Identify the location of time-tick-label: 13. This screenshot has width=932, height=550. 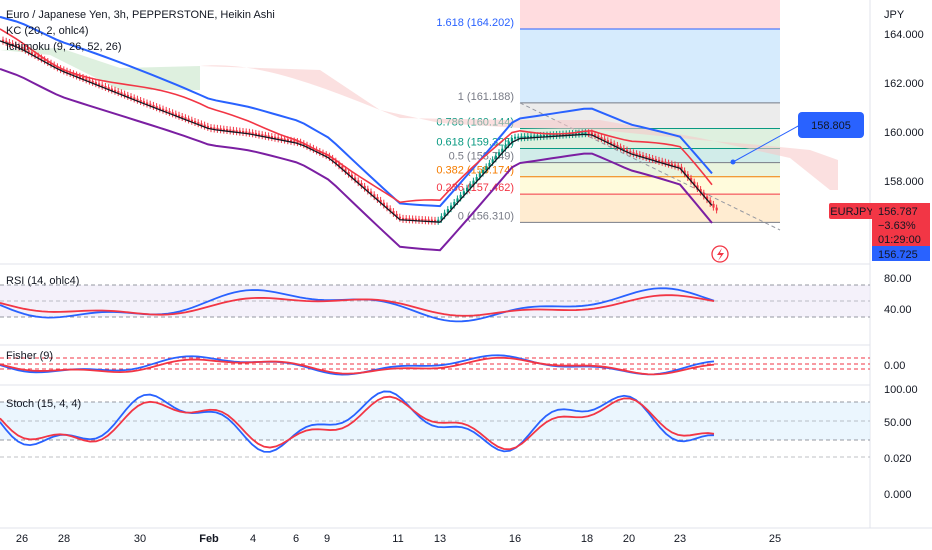
(440, 539).